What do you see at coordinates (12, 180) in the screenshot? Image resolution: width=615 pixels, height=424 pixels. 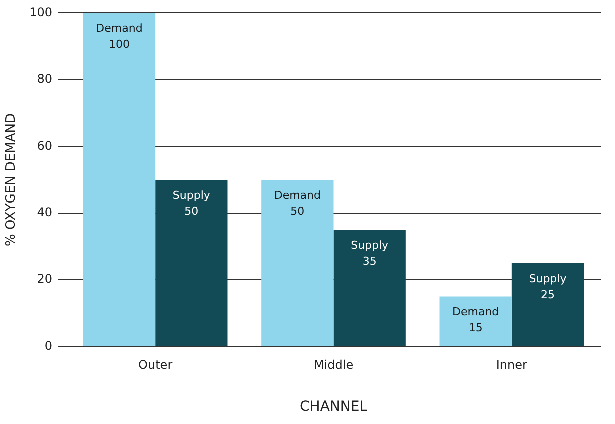 I see `y-axis-title: % OXYGEN DEMAND` at bounding box center [12, 180].